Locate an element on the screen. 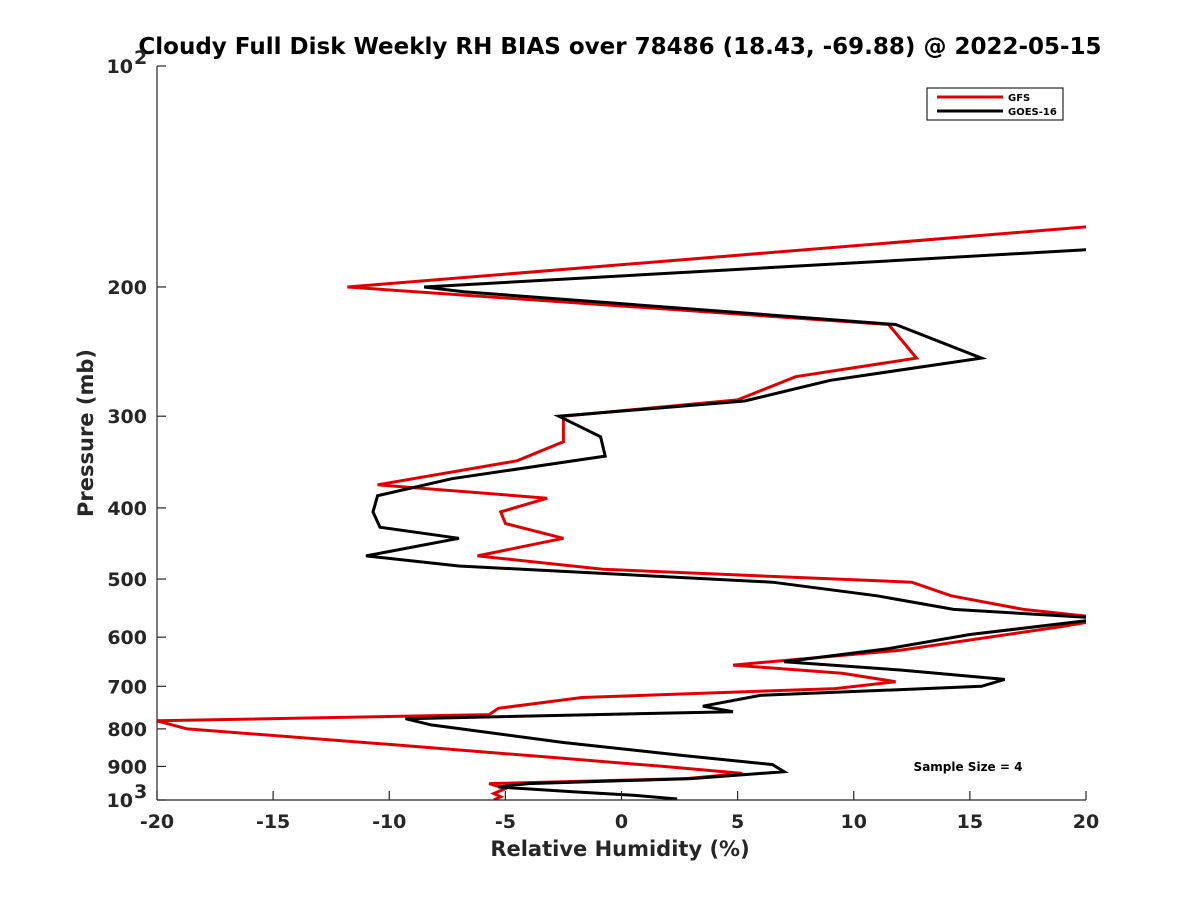 This screenshot has width=1200, height=900. y-tick-label: 700 is located at coordinates (127, 687).